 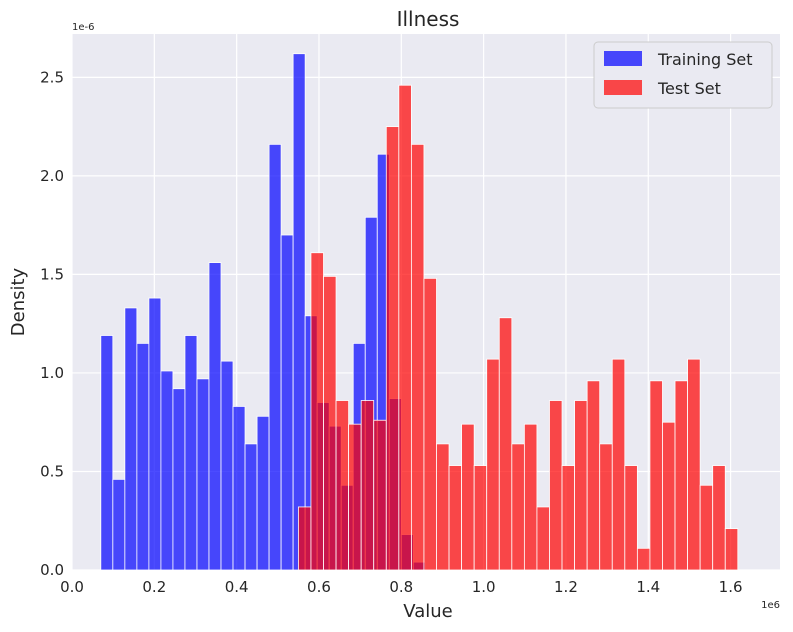 I want to click on x-tick-label: 1.4, so click(x=648, y=587).